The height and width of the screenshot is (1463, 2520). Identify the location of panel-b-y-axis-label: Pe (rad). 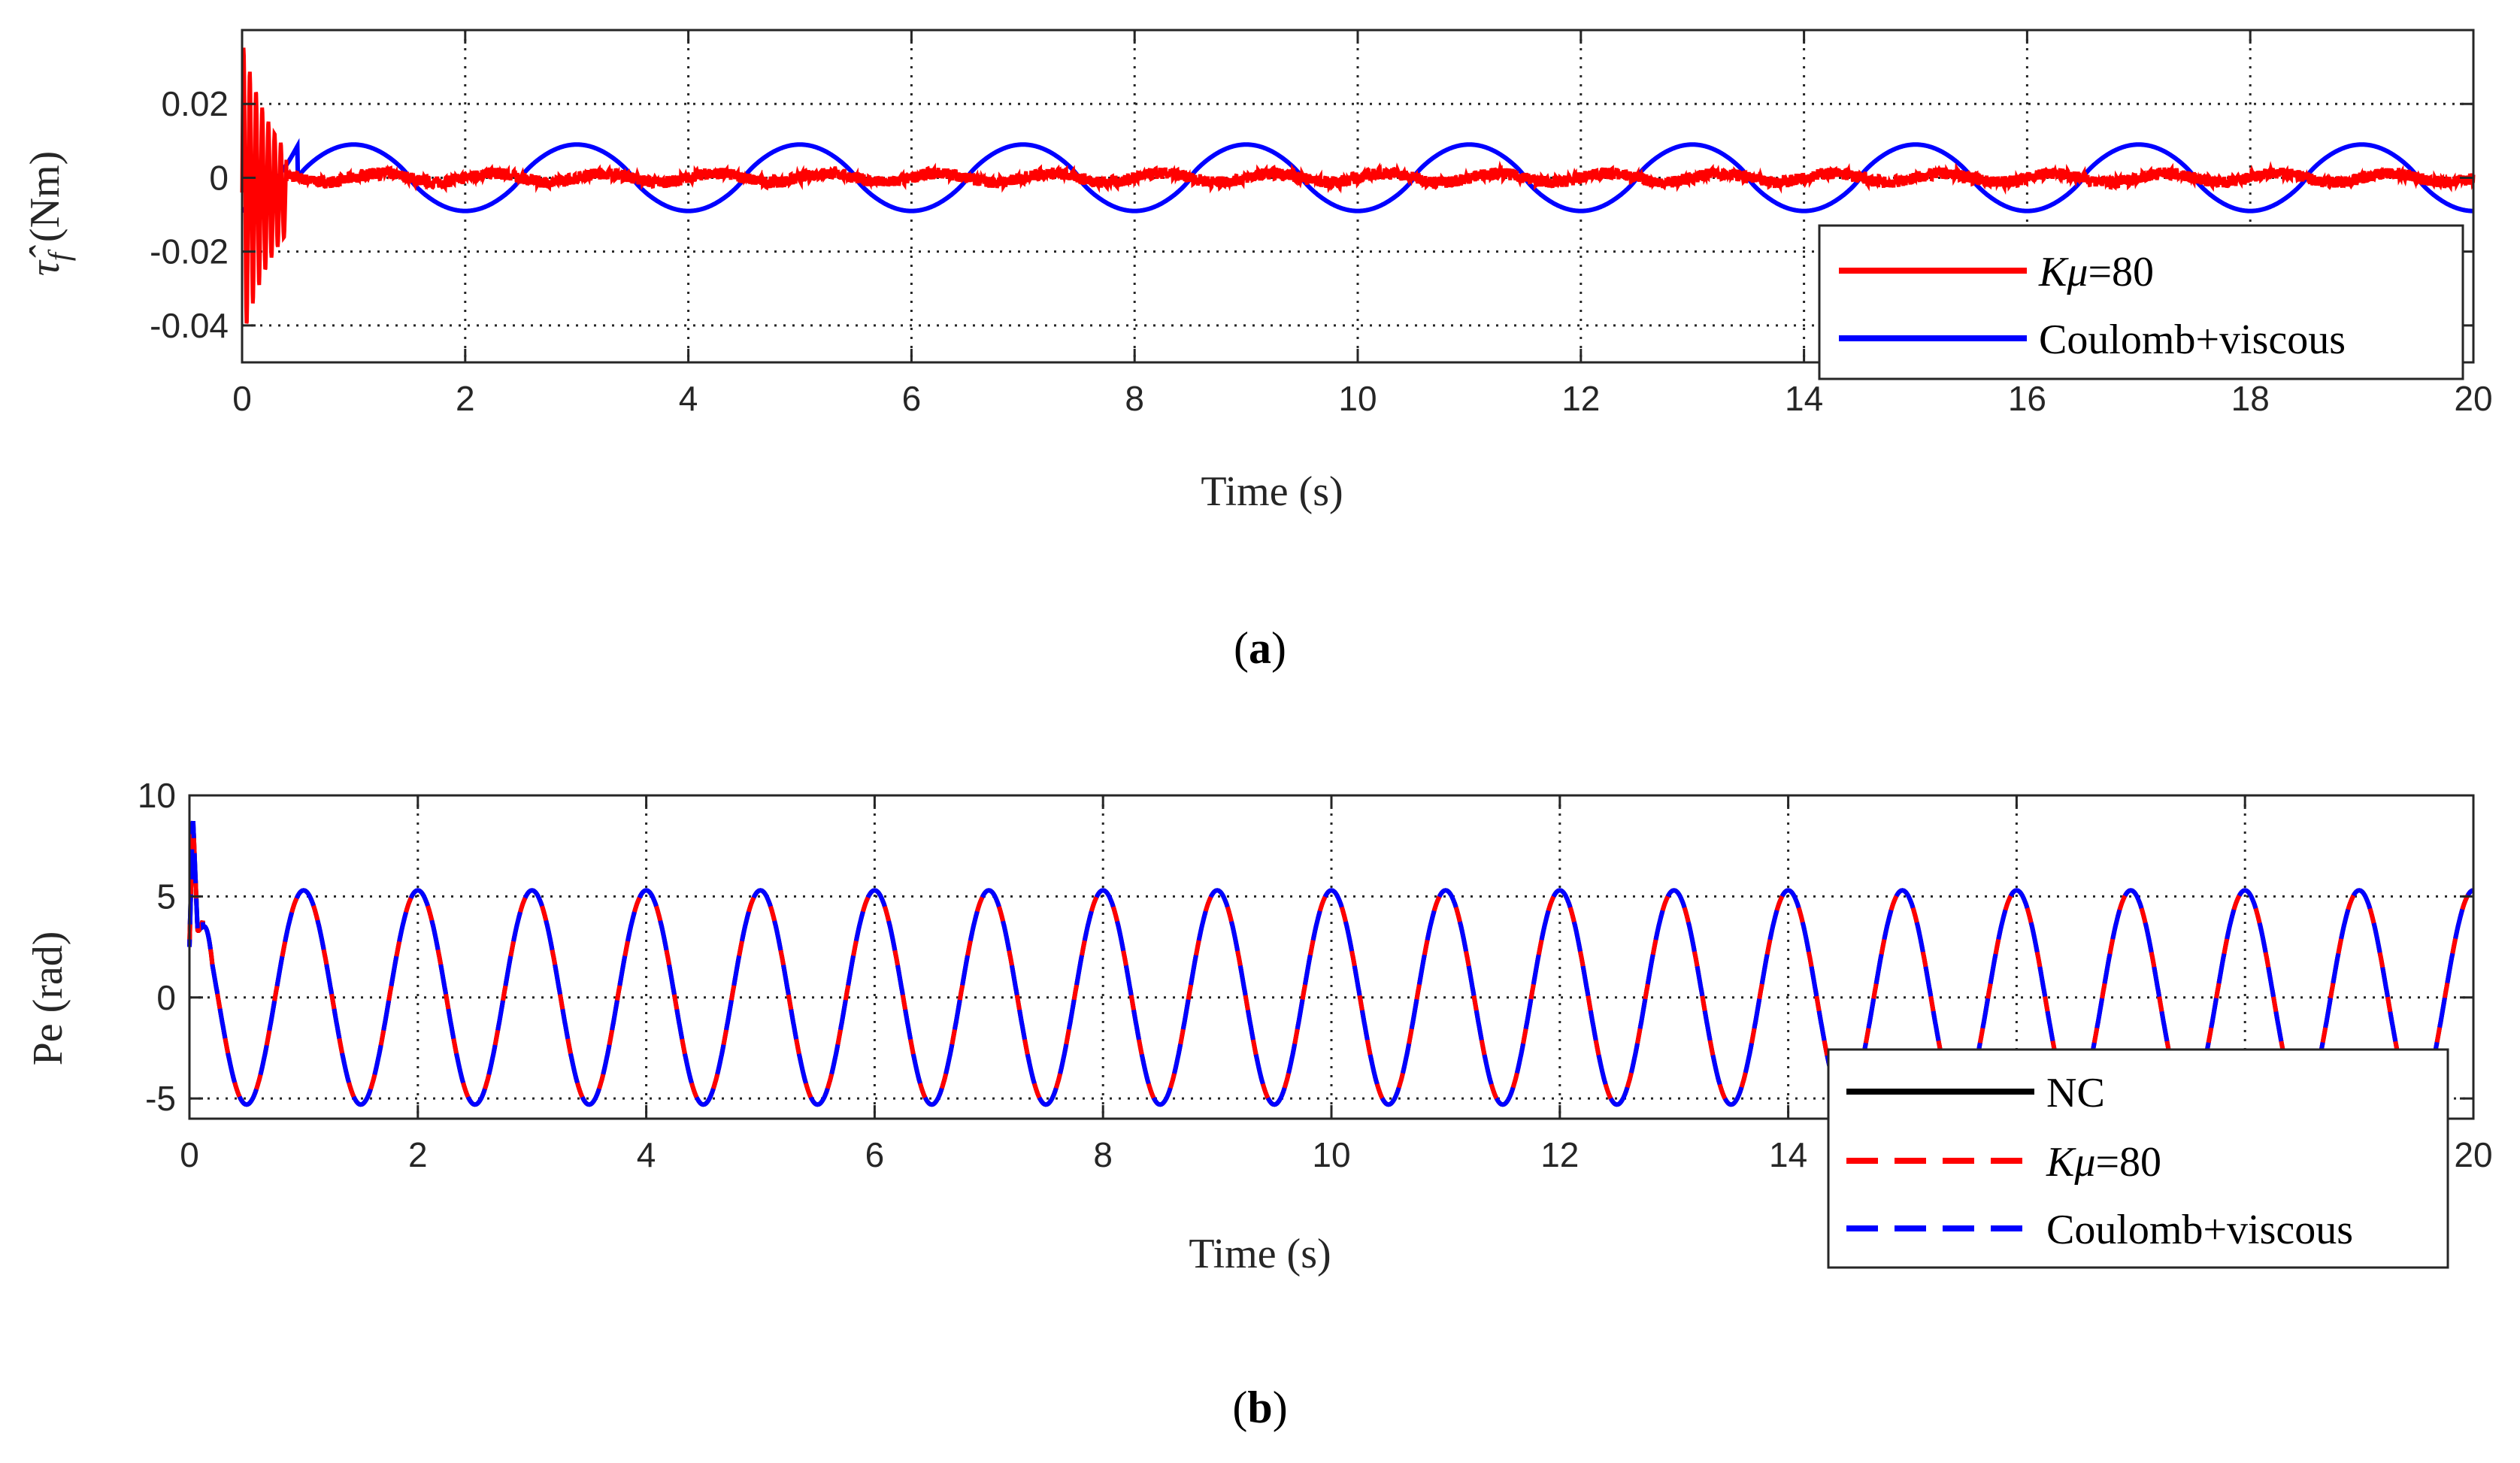
(48, 998).